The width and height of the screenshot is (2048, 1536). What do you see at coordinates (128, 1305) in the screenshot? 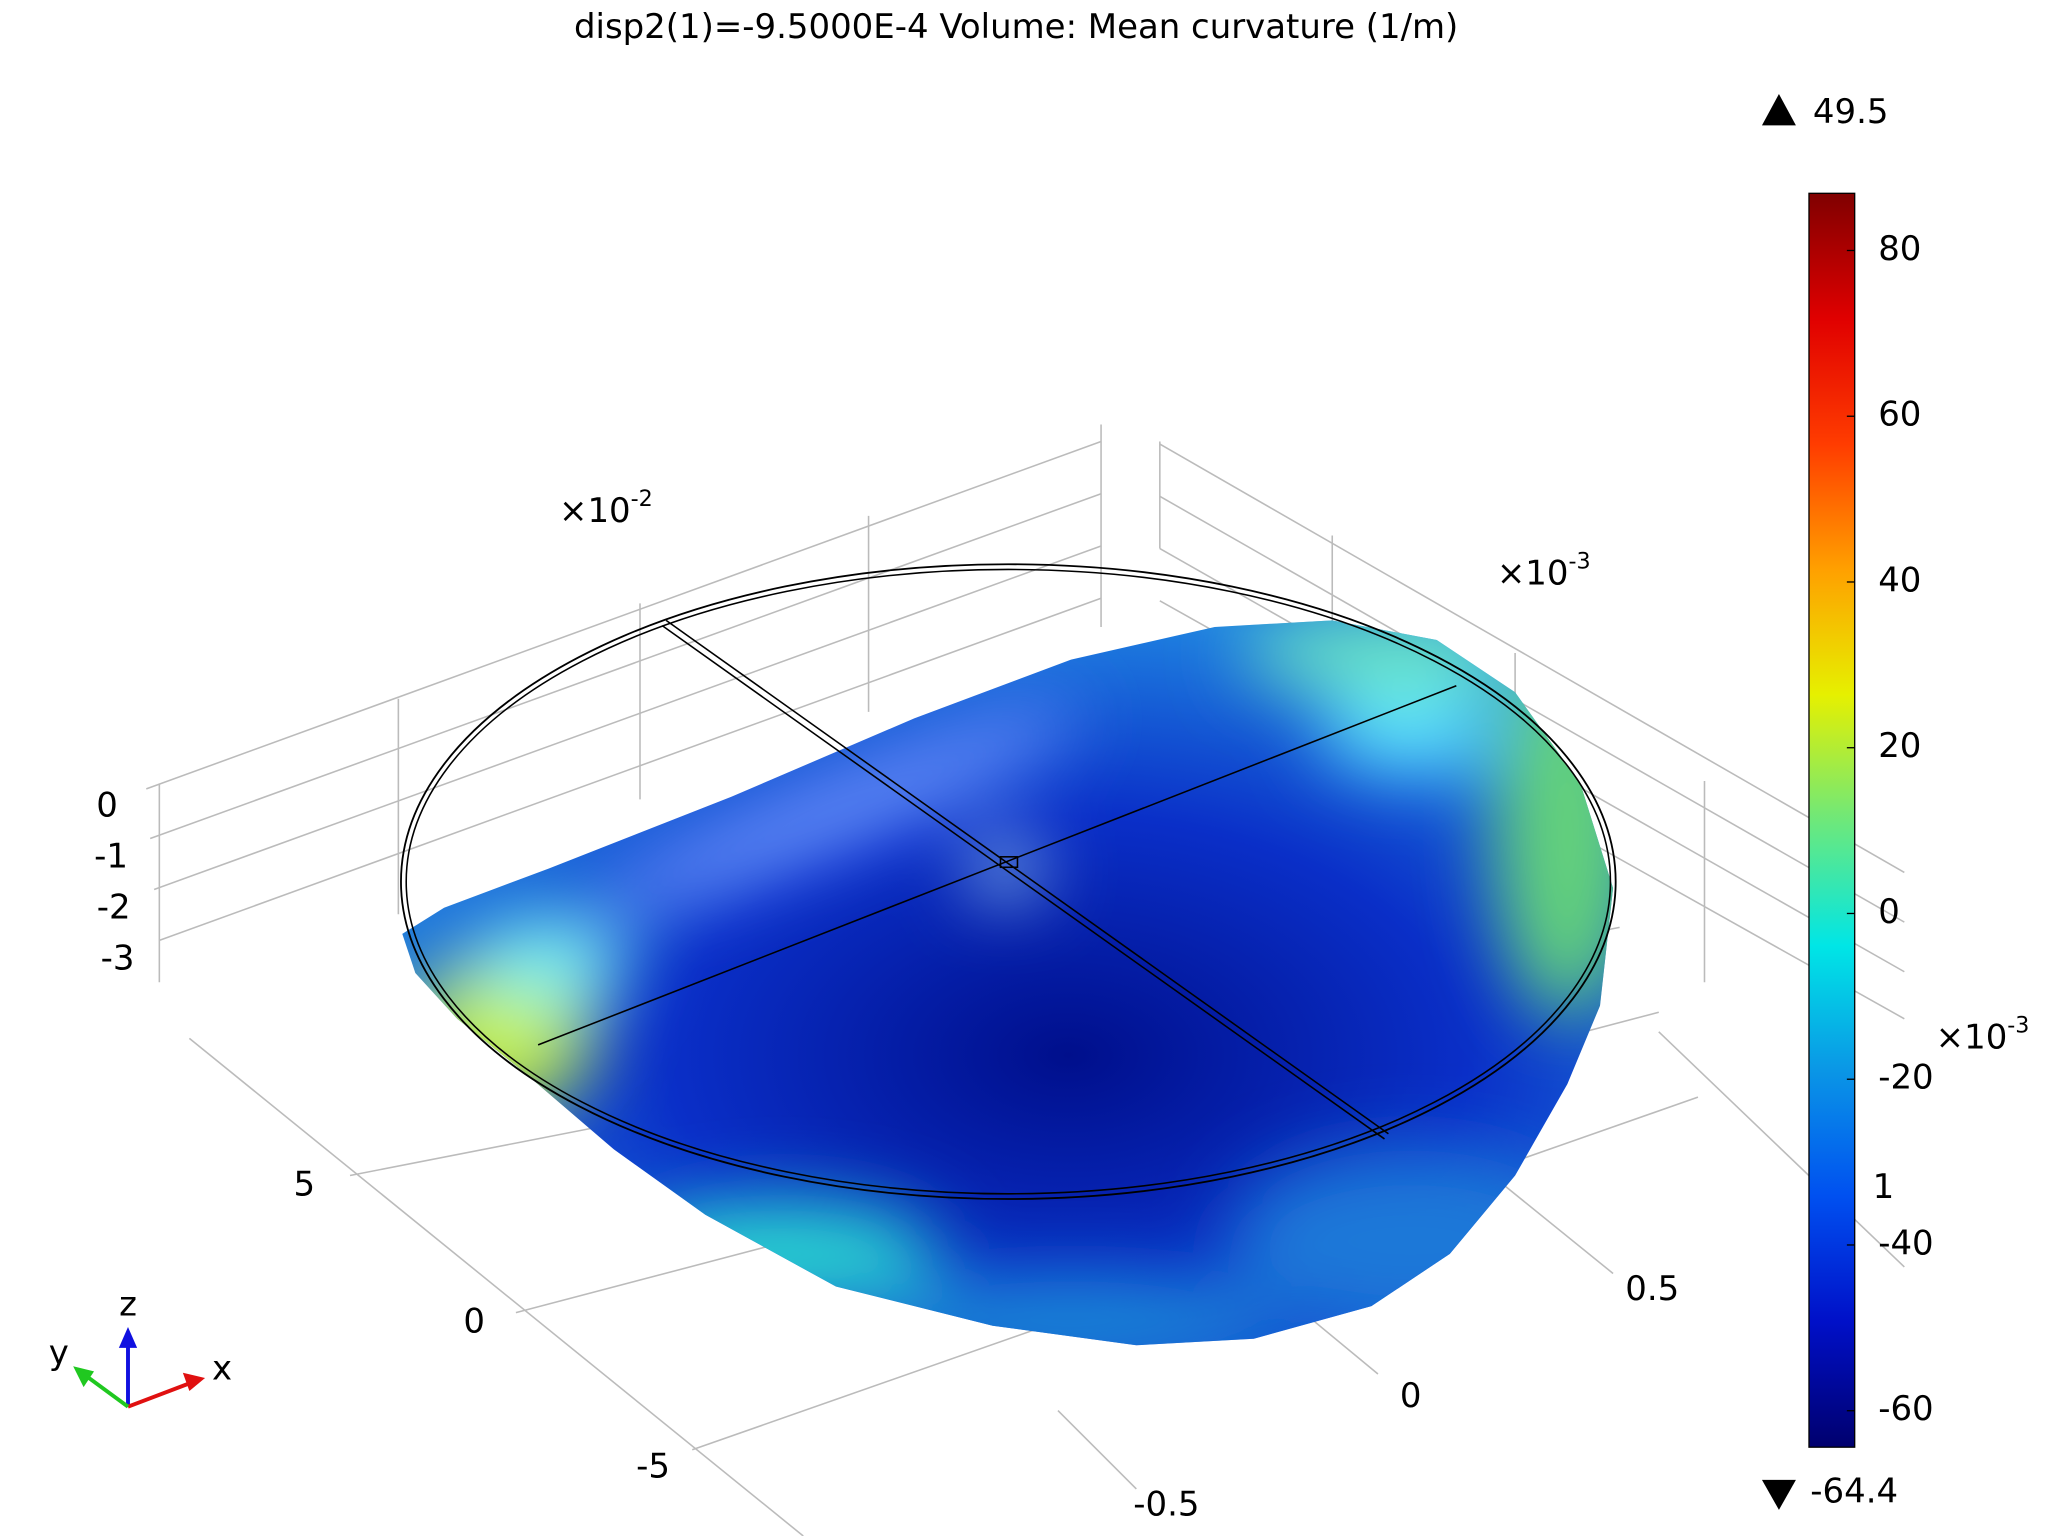
I see `triad-label: z` at bounding box center [128, 1305].